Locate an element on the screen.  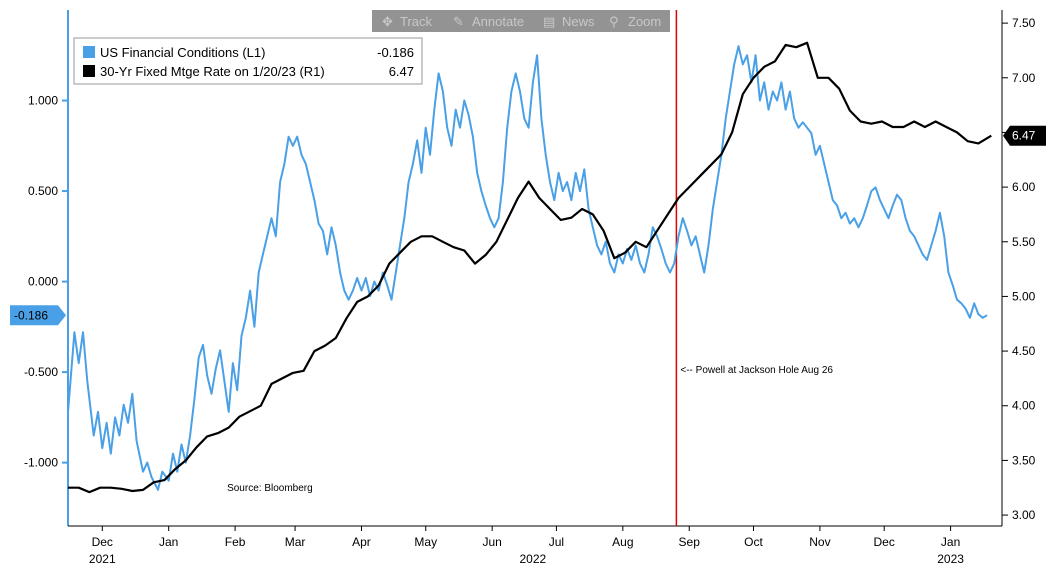
right-last-value-text: 6.47 is located at coordinates (1024, 136).